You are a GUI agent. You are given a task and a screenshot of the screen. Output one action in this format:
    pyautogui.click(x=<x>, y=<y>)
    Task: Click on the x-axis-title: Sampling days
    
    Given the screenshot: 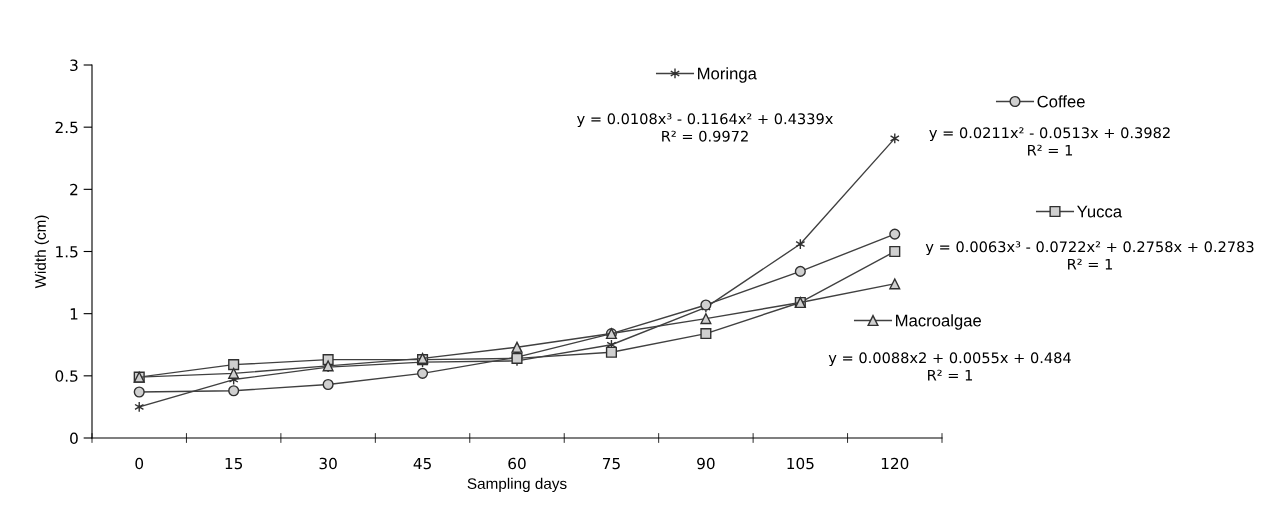 What is the action you would take?
    pyautogui.click(x=517, y=485)
    